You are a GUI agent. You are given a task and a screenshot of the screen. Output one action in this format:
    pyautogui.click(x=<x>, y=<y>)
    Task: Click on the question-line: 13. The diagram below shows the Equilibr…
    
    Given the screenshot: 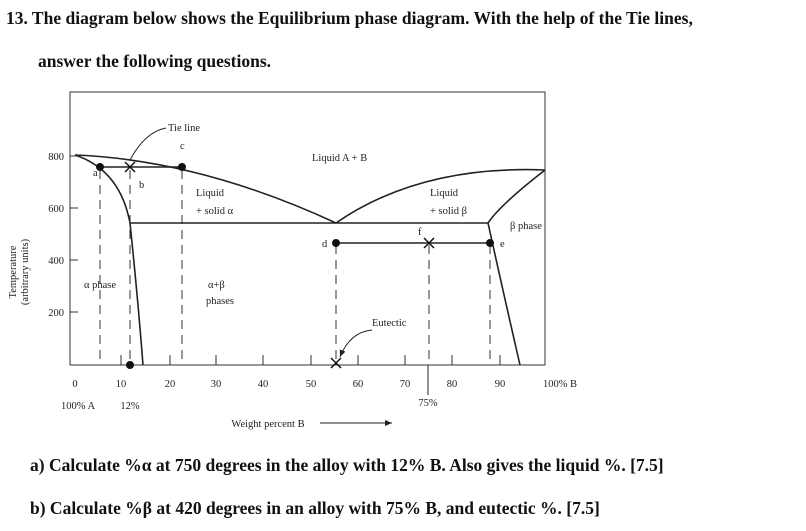 What is the action you would take?
    pyautogui.click(x=349, y=18)
    